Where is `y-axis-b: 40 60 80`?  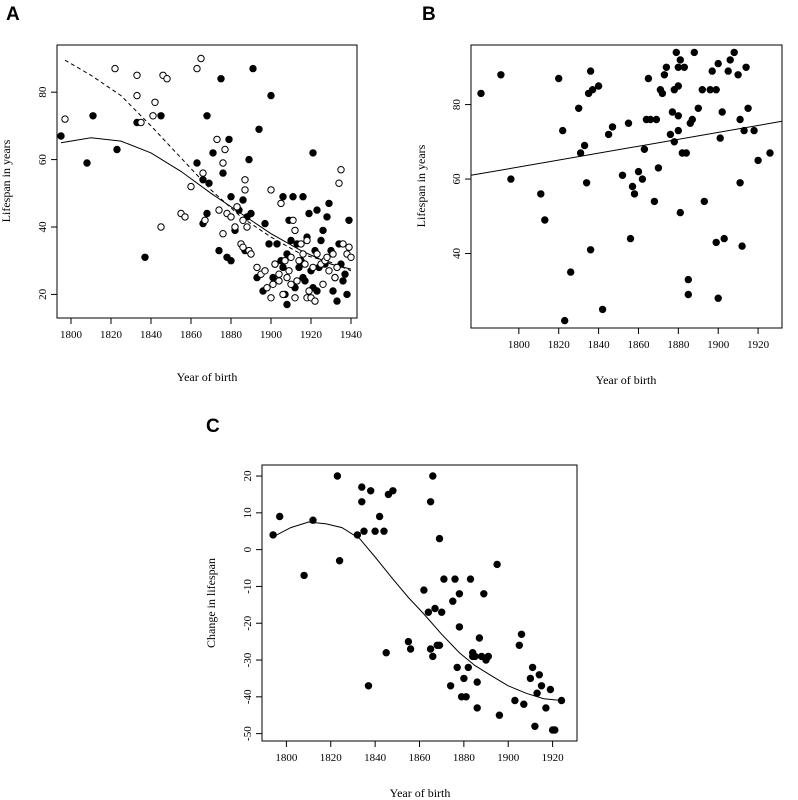
y-axis-b: 40 60 80 is located at coordinates (461, 179).